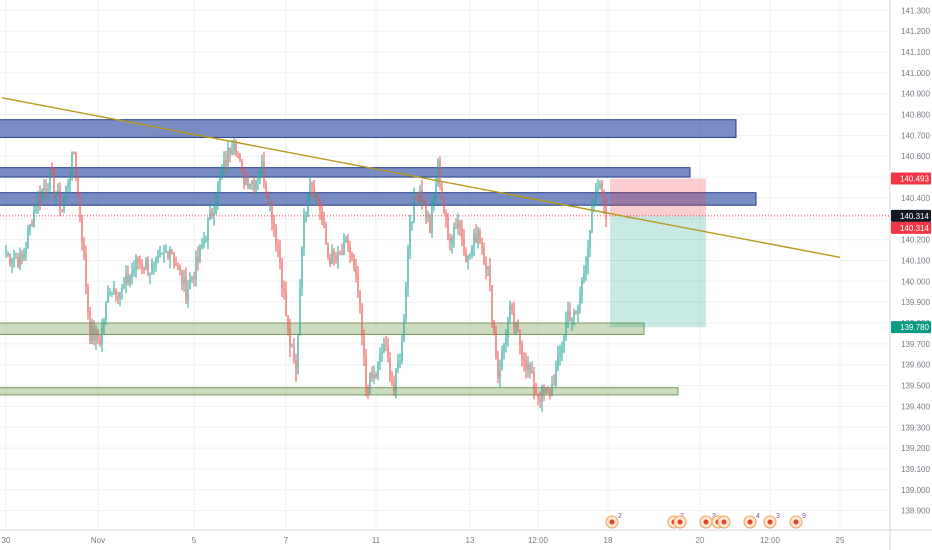 The width and height of the screenshot is (932, 550). I want to click on y-tick-label: 139.600, so click(915, 365).